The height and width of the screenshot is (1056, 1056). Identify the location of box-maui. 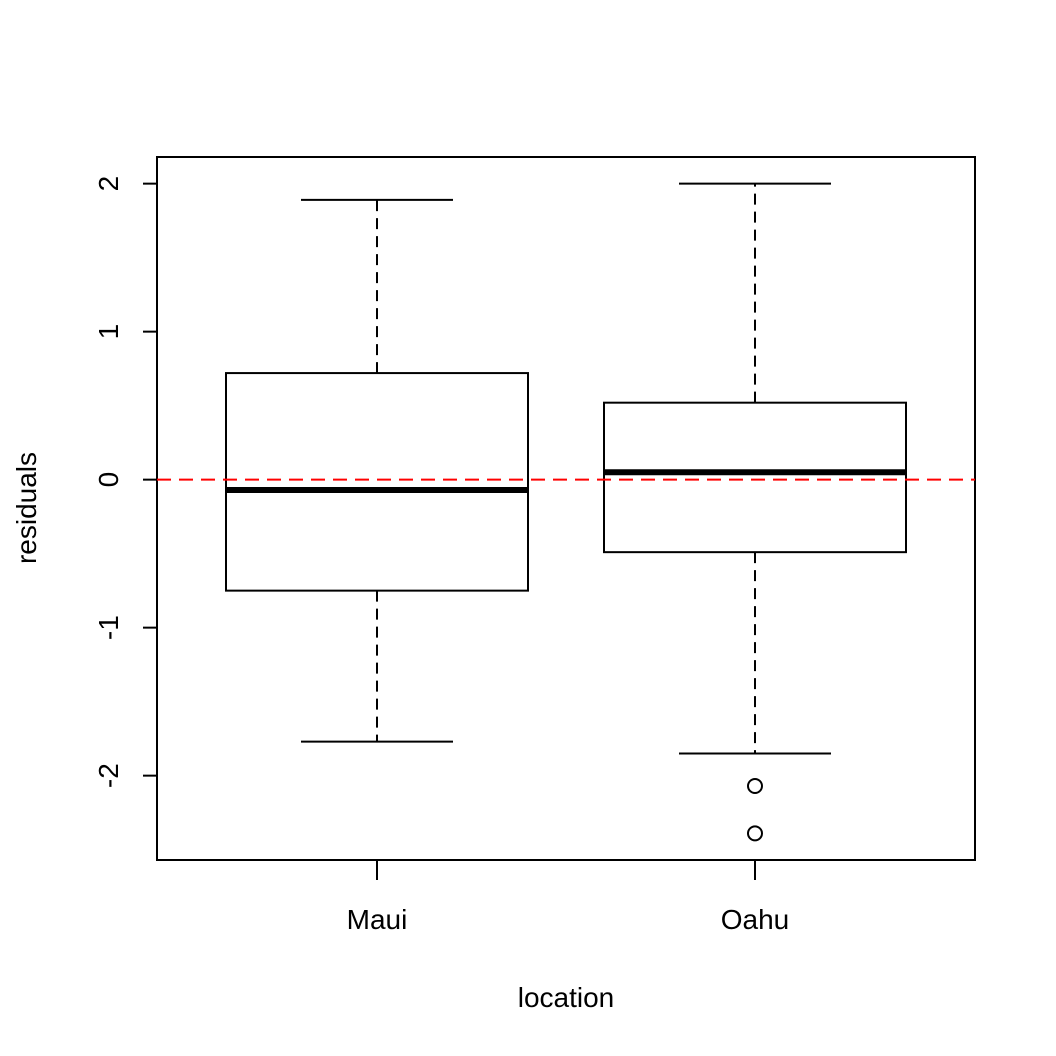
(377, 470).